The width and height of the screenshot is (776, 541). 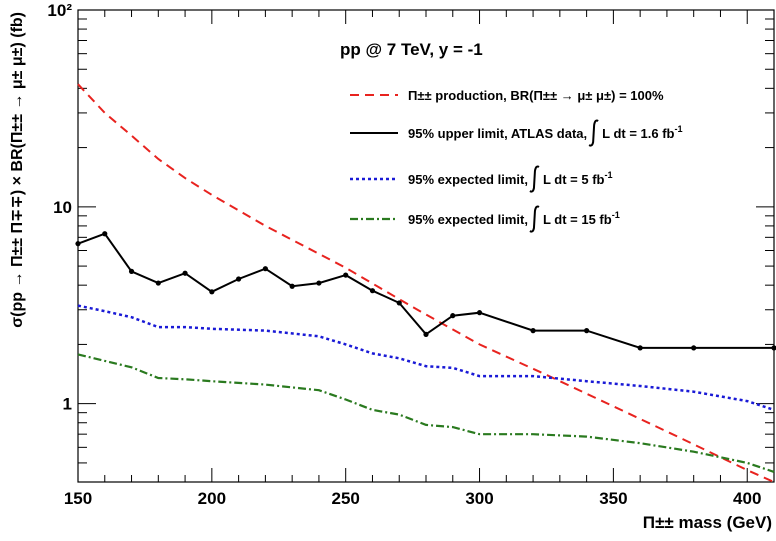 I want to click on y-axis-label: σ(pp → Π±± Π∓∓) × BR(Π±± → μ± μ±) (fb), so click(x=17, y=170).